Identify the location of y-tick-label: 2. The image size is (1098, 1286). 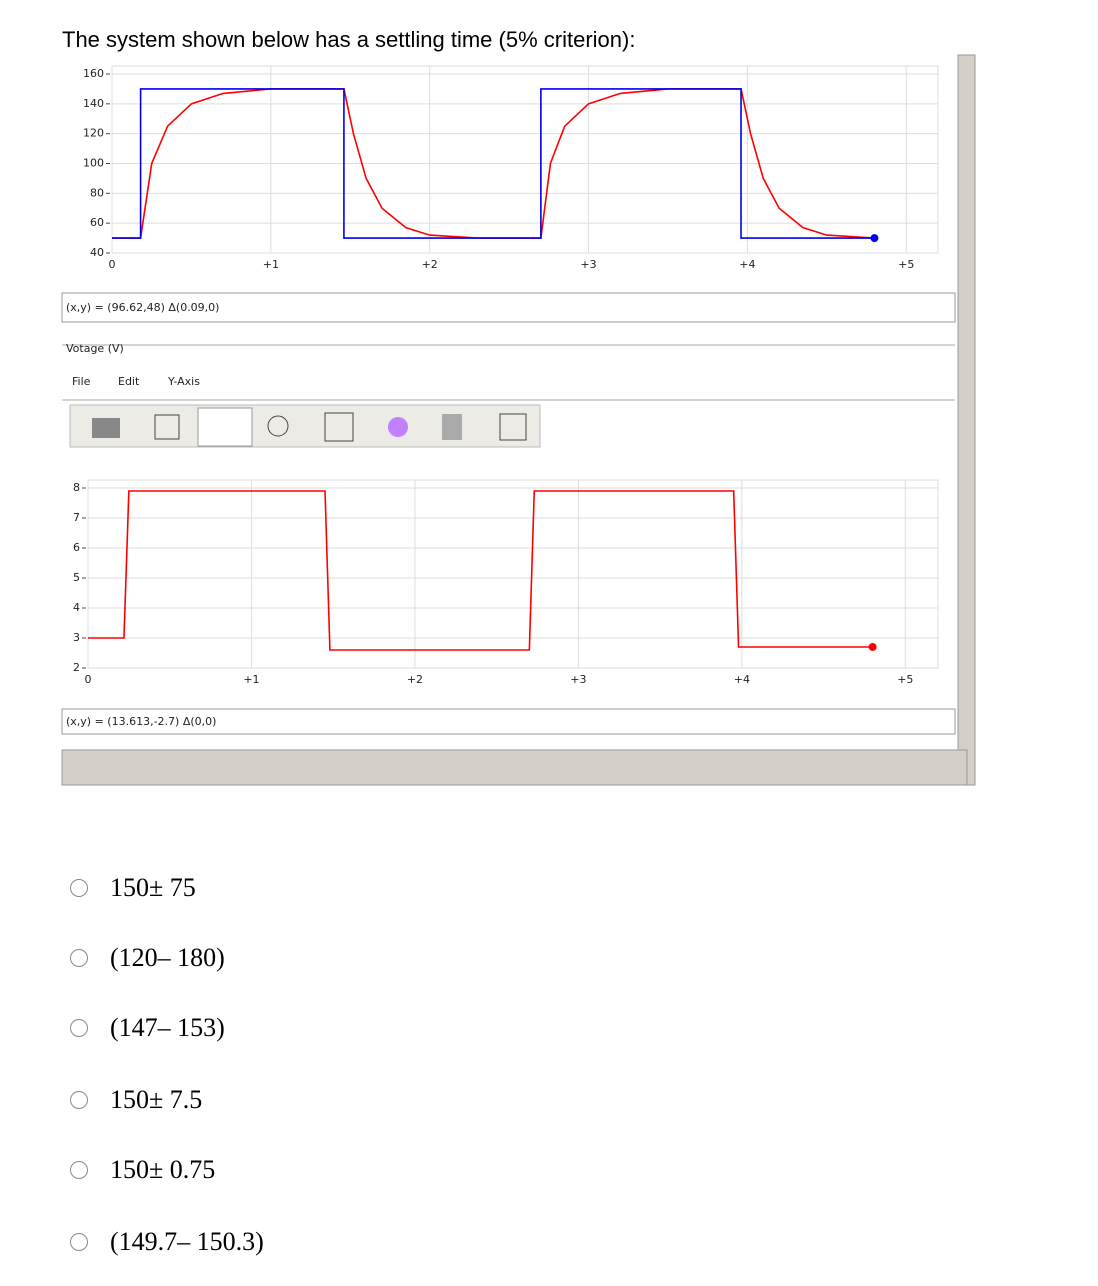
(76, 667).